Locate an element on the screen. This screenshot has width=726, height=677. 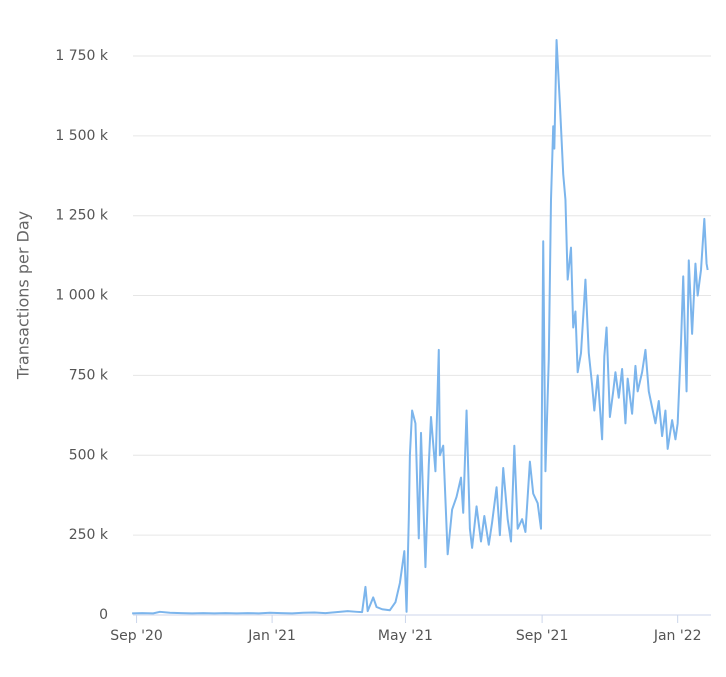
y-tick-label: 500 k is located at coordinates (89, 455).